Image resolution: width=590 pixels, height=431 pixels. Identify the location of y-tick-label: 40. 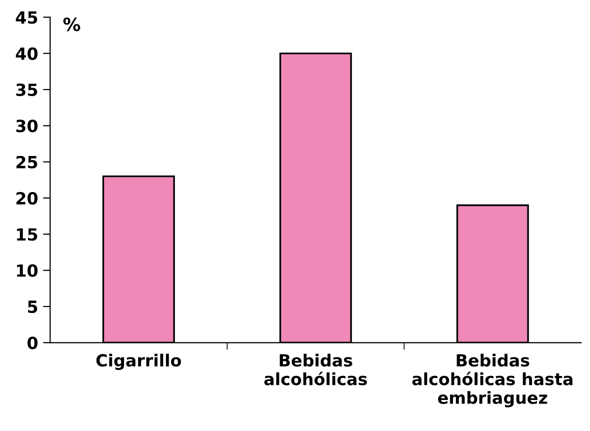
(27, 53).